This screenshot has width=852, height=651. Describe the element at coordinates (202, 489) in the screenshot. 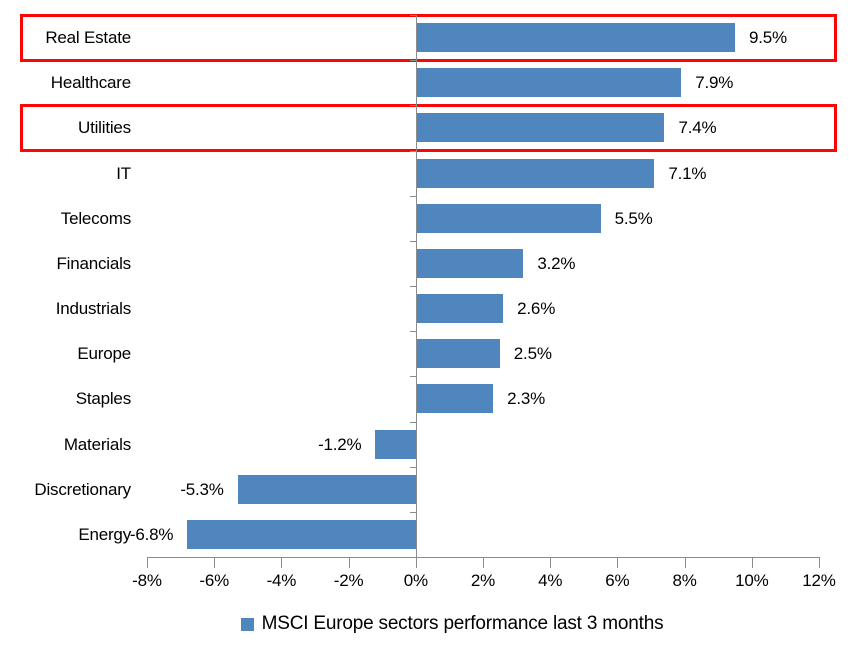

I see `data-label: -5.3%` at that location.